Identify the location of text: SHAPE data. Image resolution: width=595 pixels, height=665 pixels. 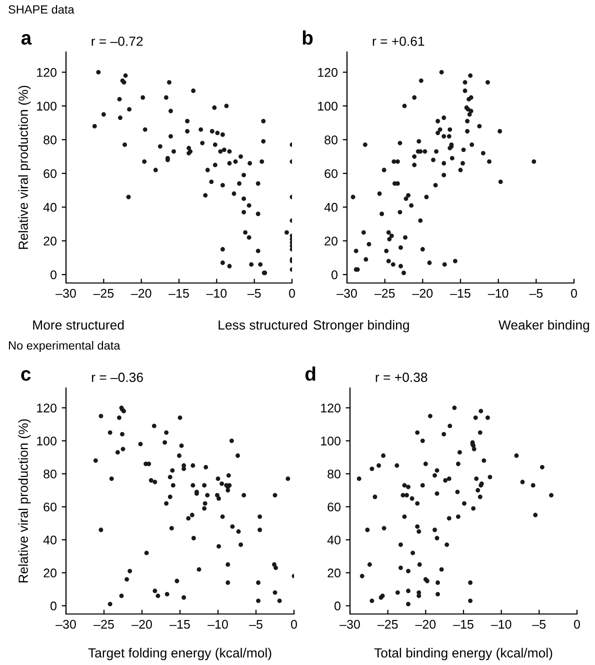
(41, 9).